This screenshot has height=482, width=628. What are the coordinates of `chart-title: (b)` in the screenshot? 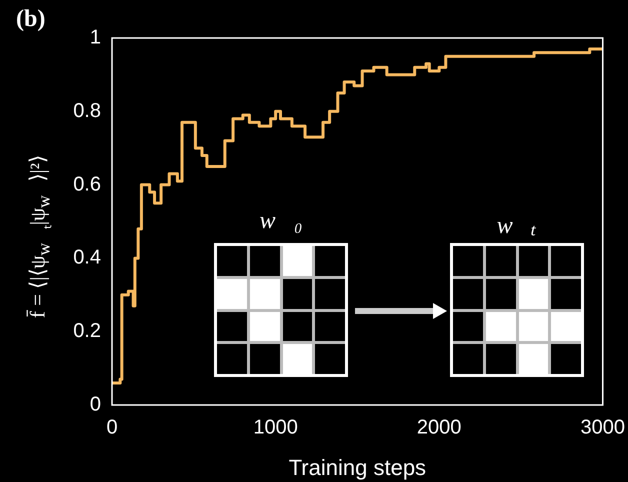 It's located at (31, 19).